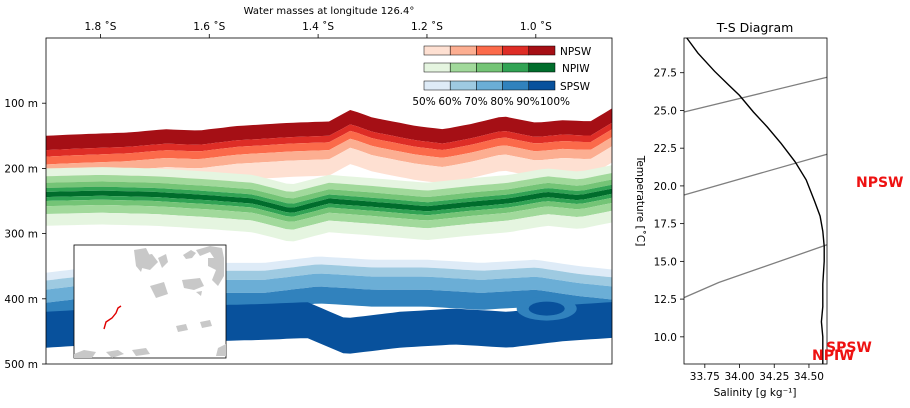 This screenshot has height=408, width=910. What do you see at coordinates (665, 149) in the screenshot?
I see `ts-y-tick-label: 22.5` at bounding box center [665, 149].